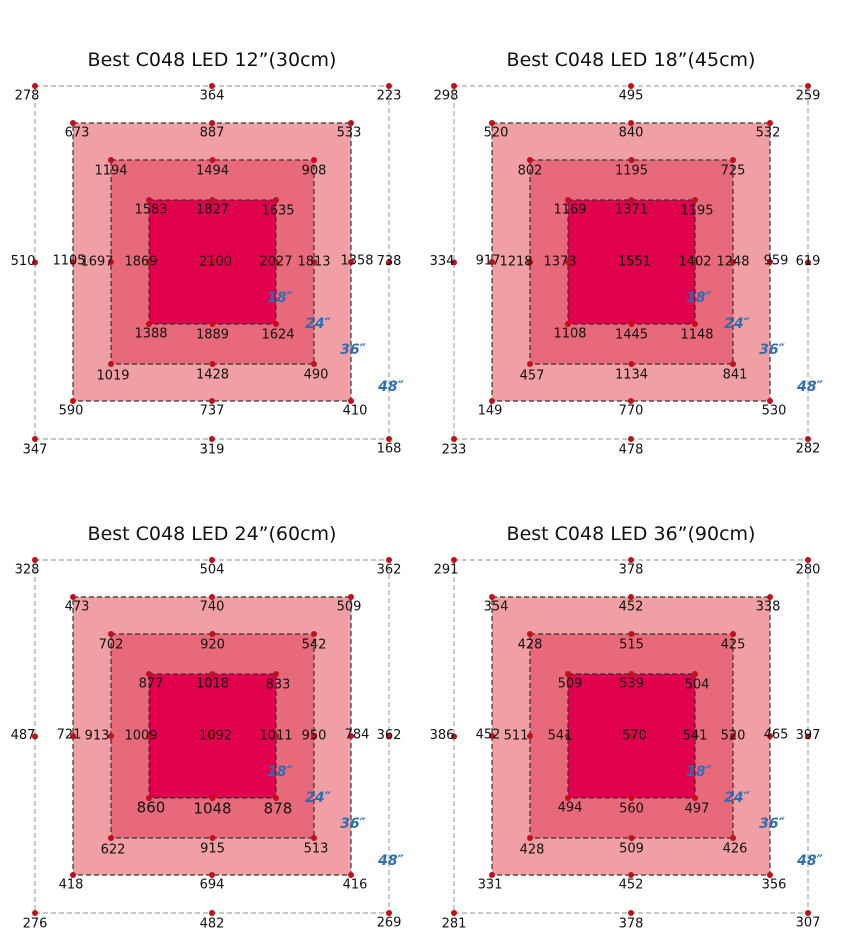 The width and height of the screenshot is (850, 949). I want to click on par-value: 1195, so click(696, 211).